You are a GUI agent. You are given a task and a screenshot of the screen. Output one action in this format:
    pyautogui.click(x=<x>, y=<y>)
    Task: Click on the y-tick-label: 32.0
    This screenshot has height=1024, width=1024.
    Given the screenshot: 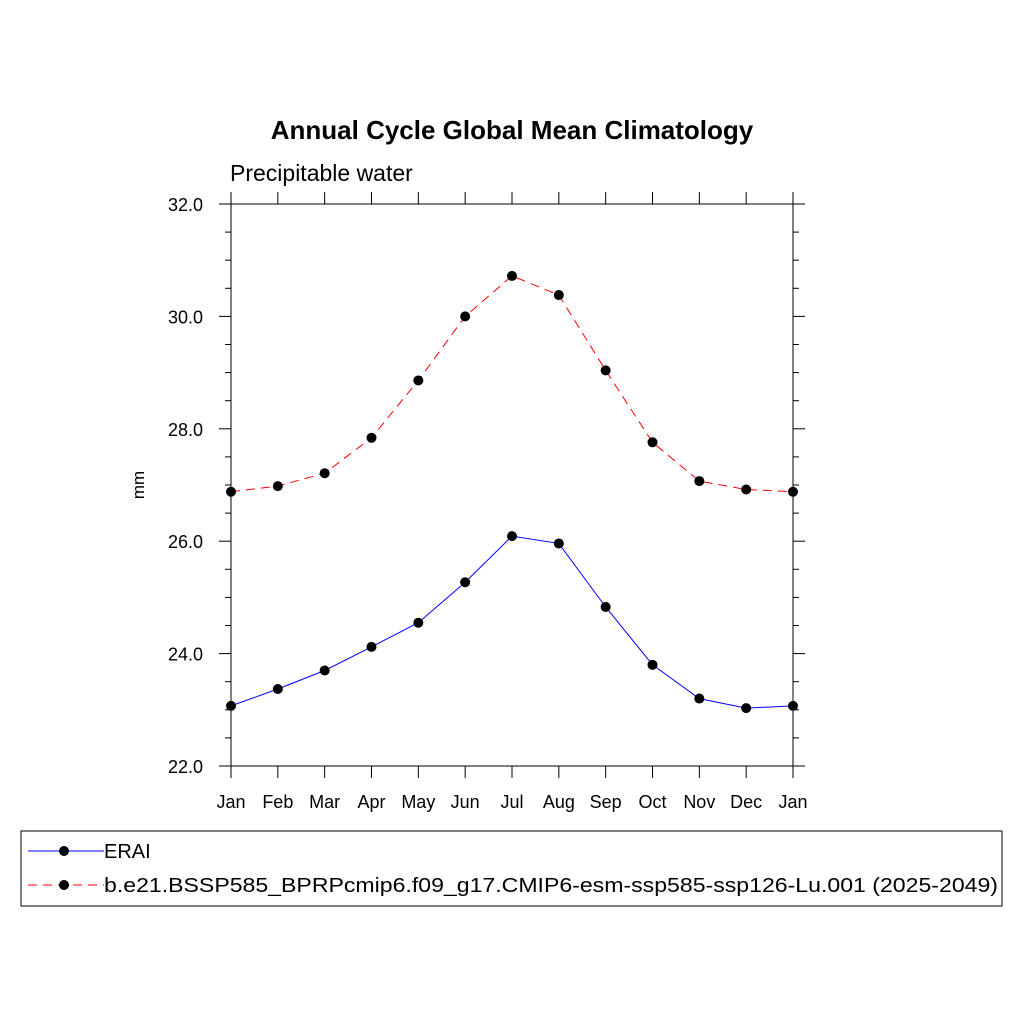 What is the action you would take?
    pyautogui.click(x=185, y=205)
    